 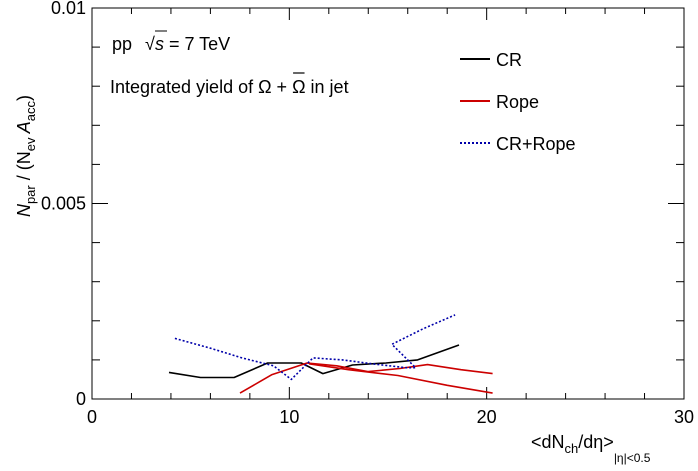 What do you see at coordinates (509, 60) in the screenshot?
I see `legend-label-cr: CR` at bounding box center [509, 60].